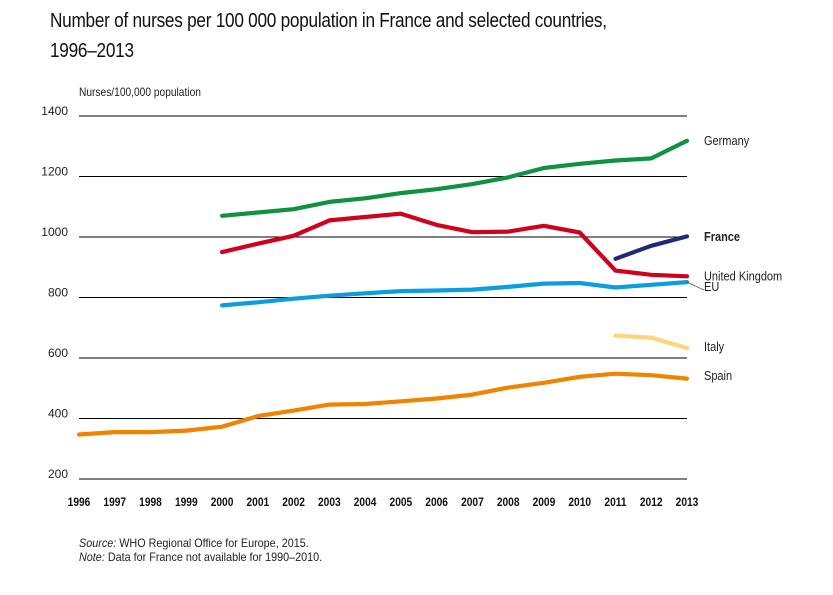 The image size is (833, 595). What do you see at coordinates (711, 287) in the screenshot?
I see `legend-label-eu: EU` at bounding box center [711, 287].